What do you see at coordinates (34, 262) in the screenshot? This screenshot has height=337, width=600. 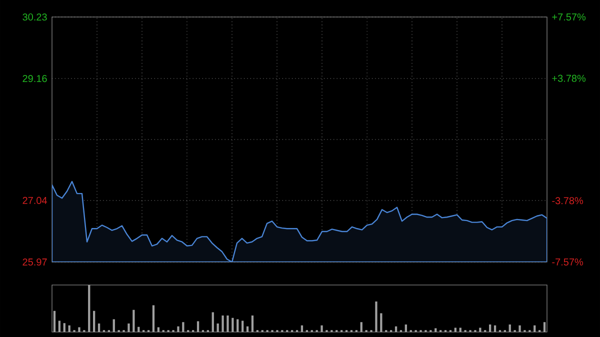 I see `y-tick-label: 25.97` at bounding box center [34, 262].